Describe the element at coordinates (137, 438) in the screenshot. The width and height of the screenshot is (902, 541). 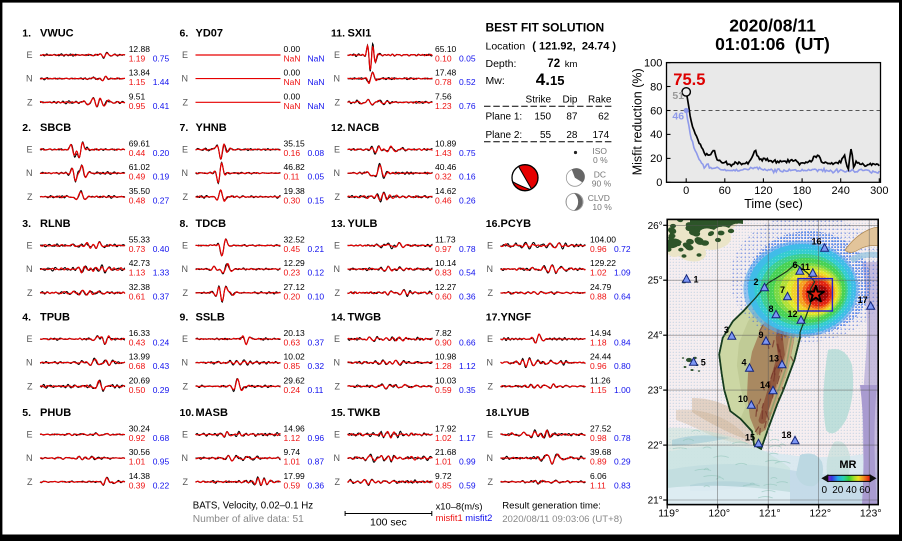
I see `svg-text: 0.92` at that location.